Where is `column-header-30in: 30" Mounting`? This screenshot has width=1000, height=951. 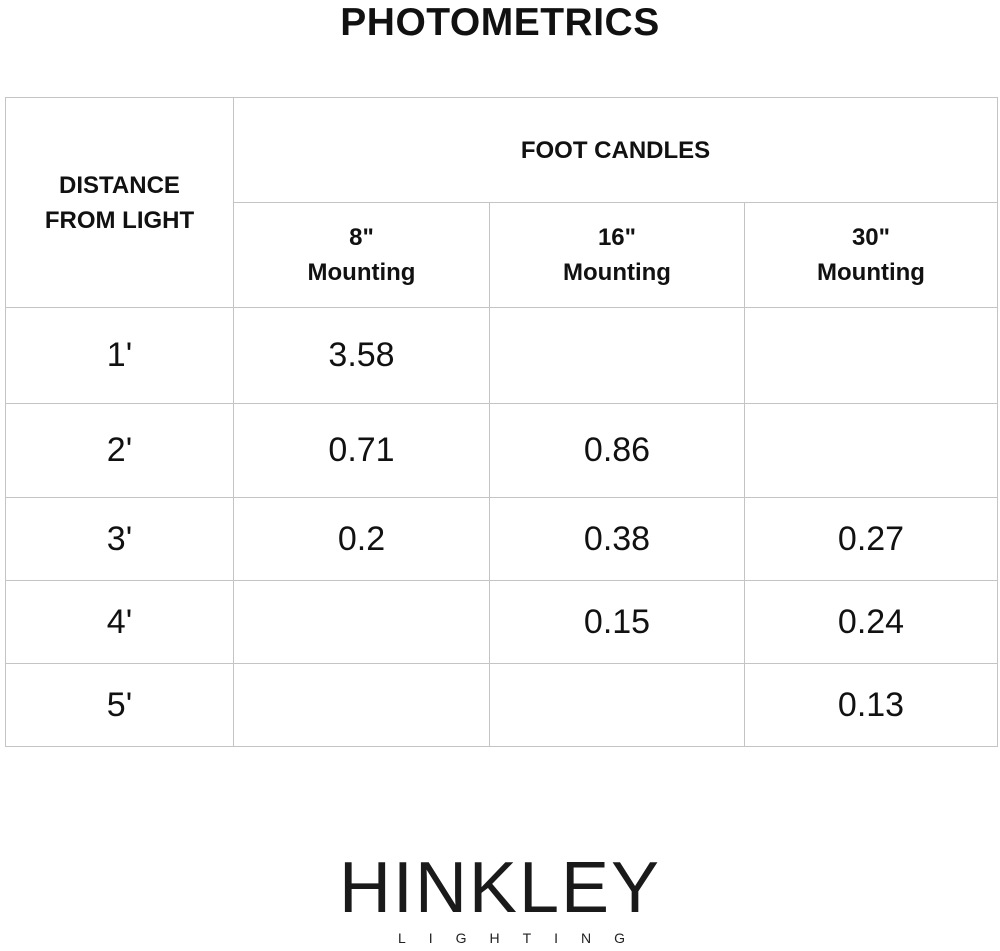 column-header-30in: 30" Mounting is located at coordinates (871, 255).